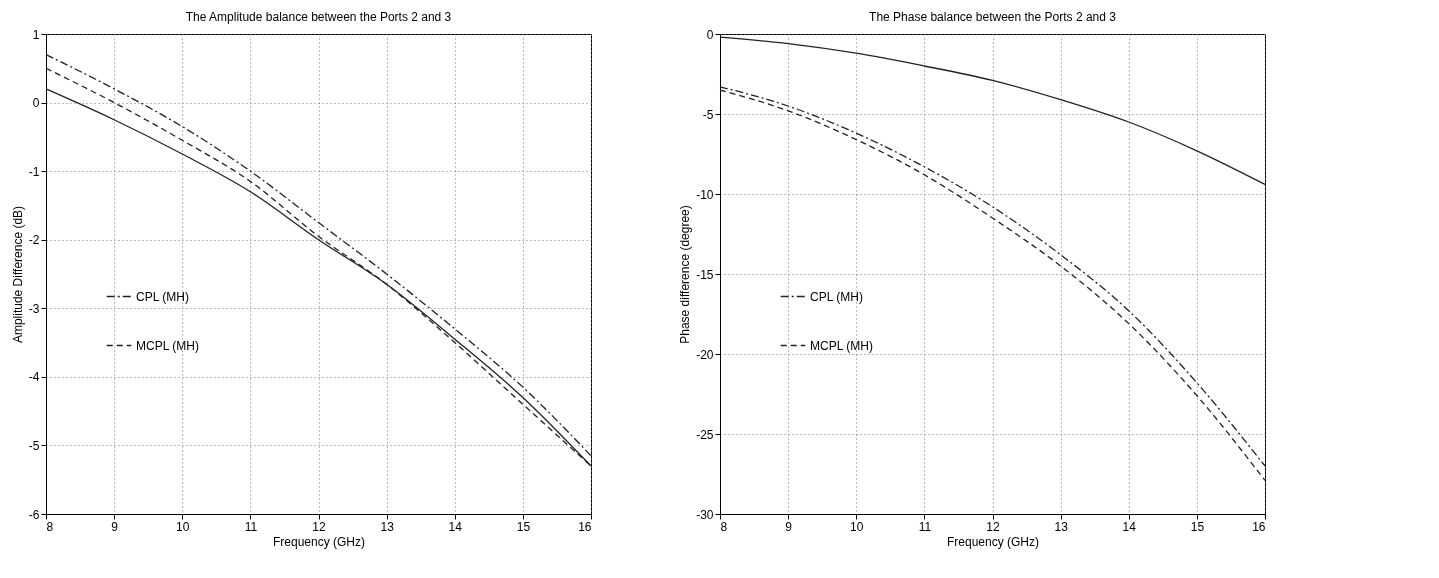 The height and width of the screenshot is (578, 1439). Describe the element at coordinates (34, 308) in the screenshot. I see `y-tick-label: -3` at that location.